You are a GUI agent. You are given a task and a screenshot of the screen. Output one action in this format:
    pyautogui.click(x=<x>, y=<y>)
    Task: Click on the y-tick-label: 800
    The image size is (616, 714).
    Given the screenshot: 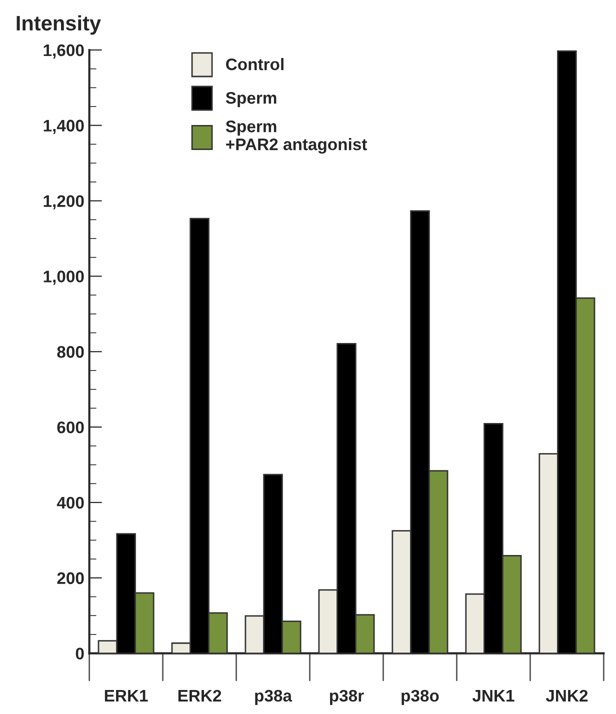 What is the action you would take?
    pyautogui.click(x=70, y=352)
    